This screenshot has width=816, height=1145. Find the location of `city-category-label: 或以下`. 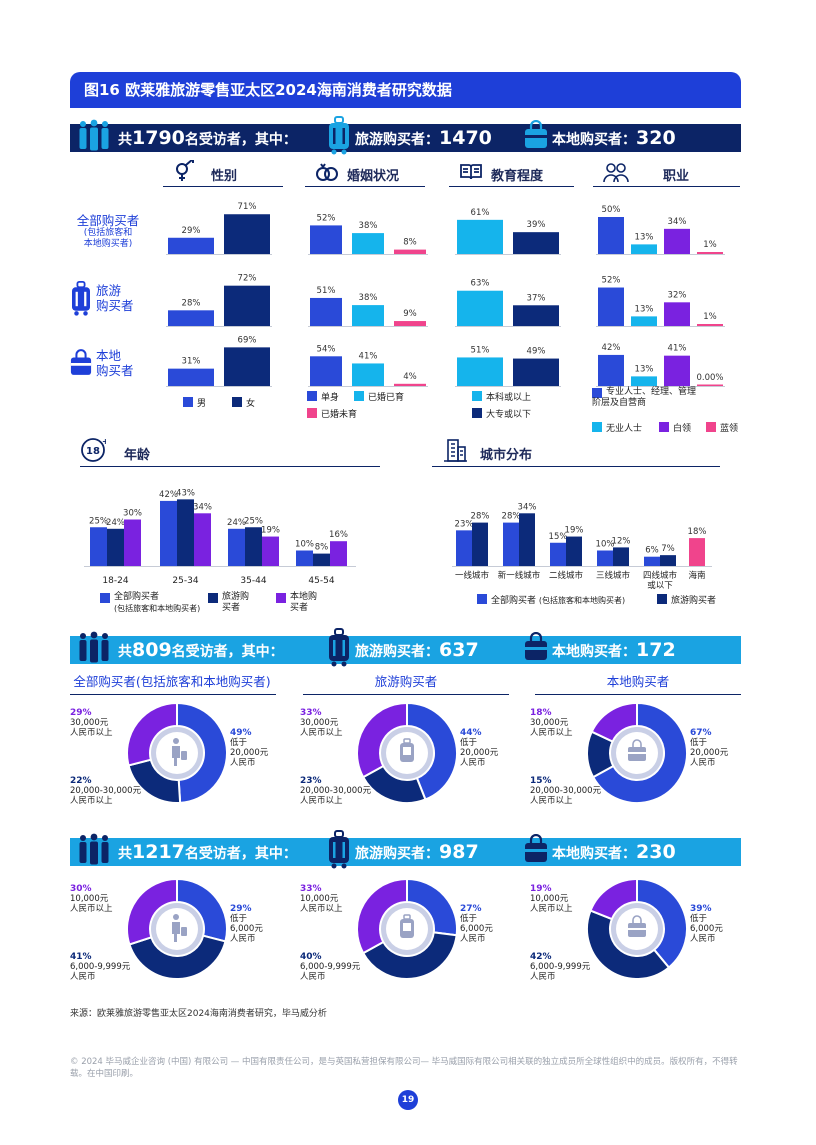

city-category-label: 或以下 is located at coordinates (660, 585).